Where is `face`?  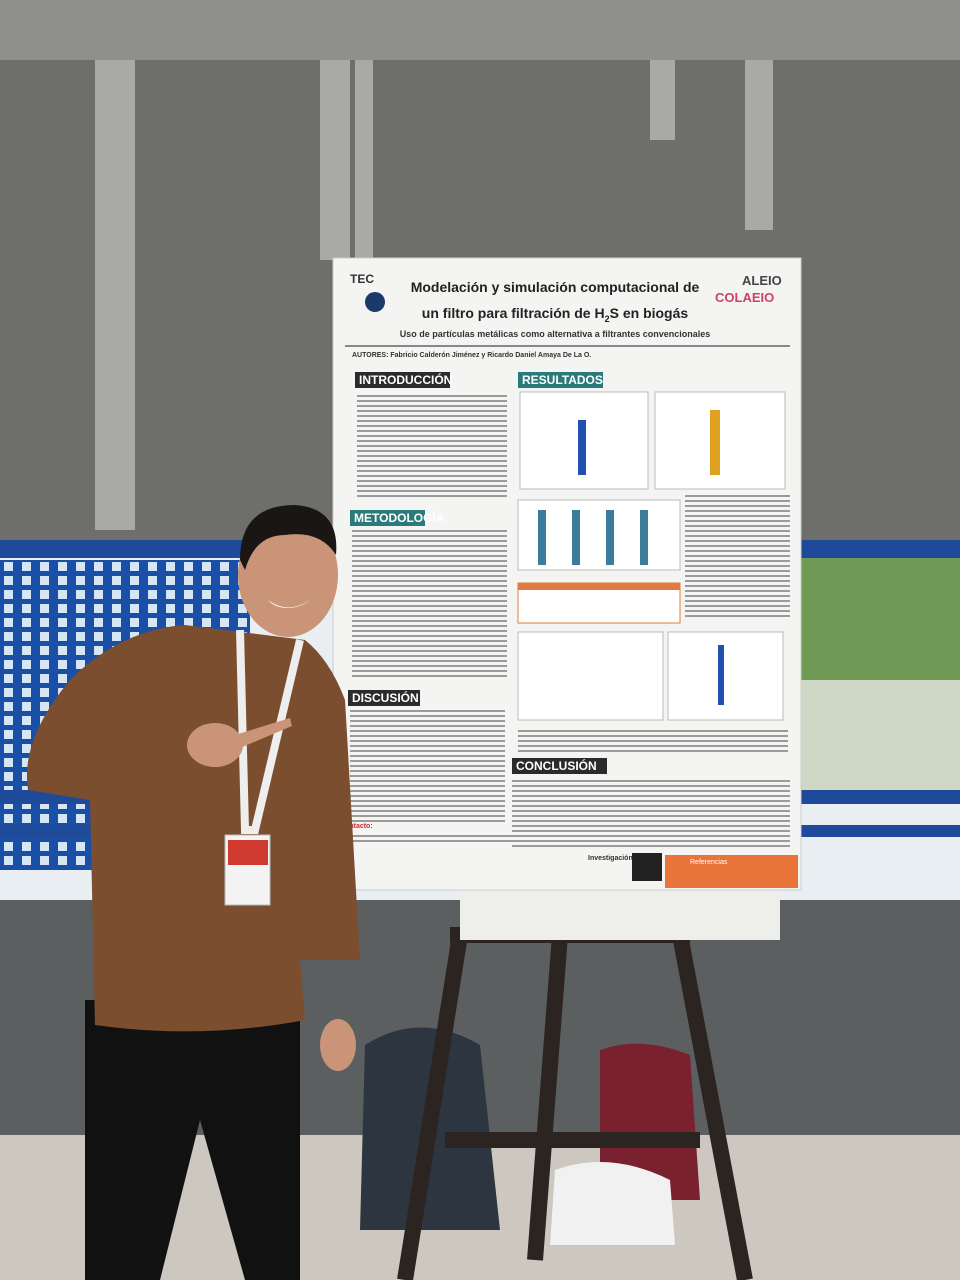
face is located at coordinates (288, 575).